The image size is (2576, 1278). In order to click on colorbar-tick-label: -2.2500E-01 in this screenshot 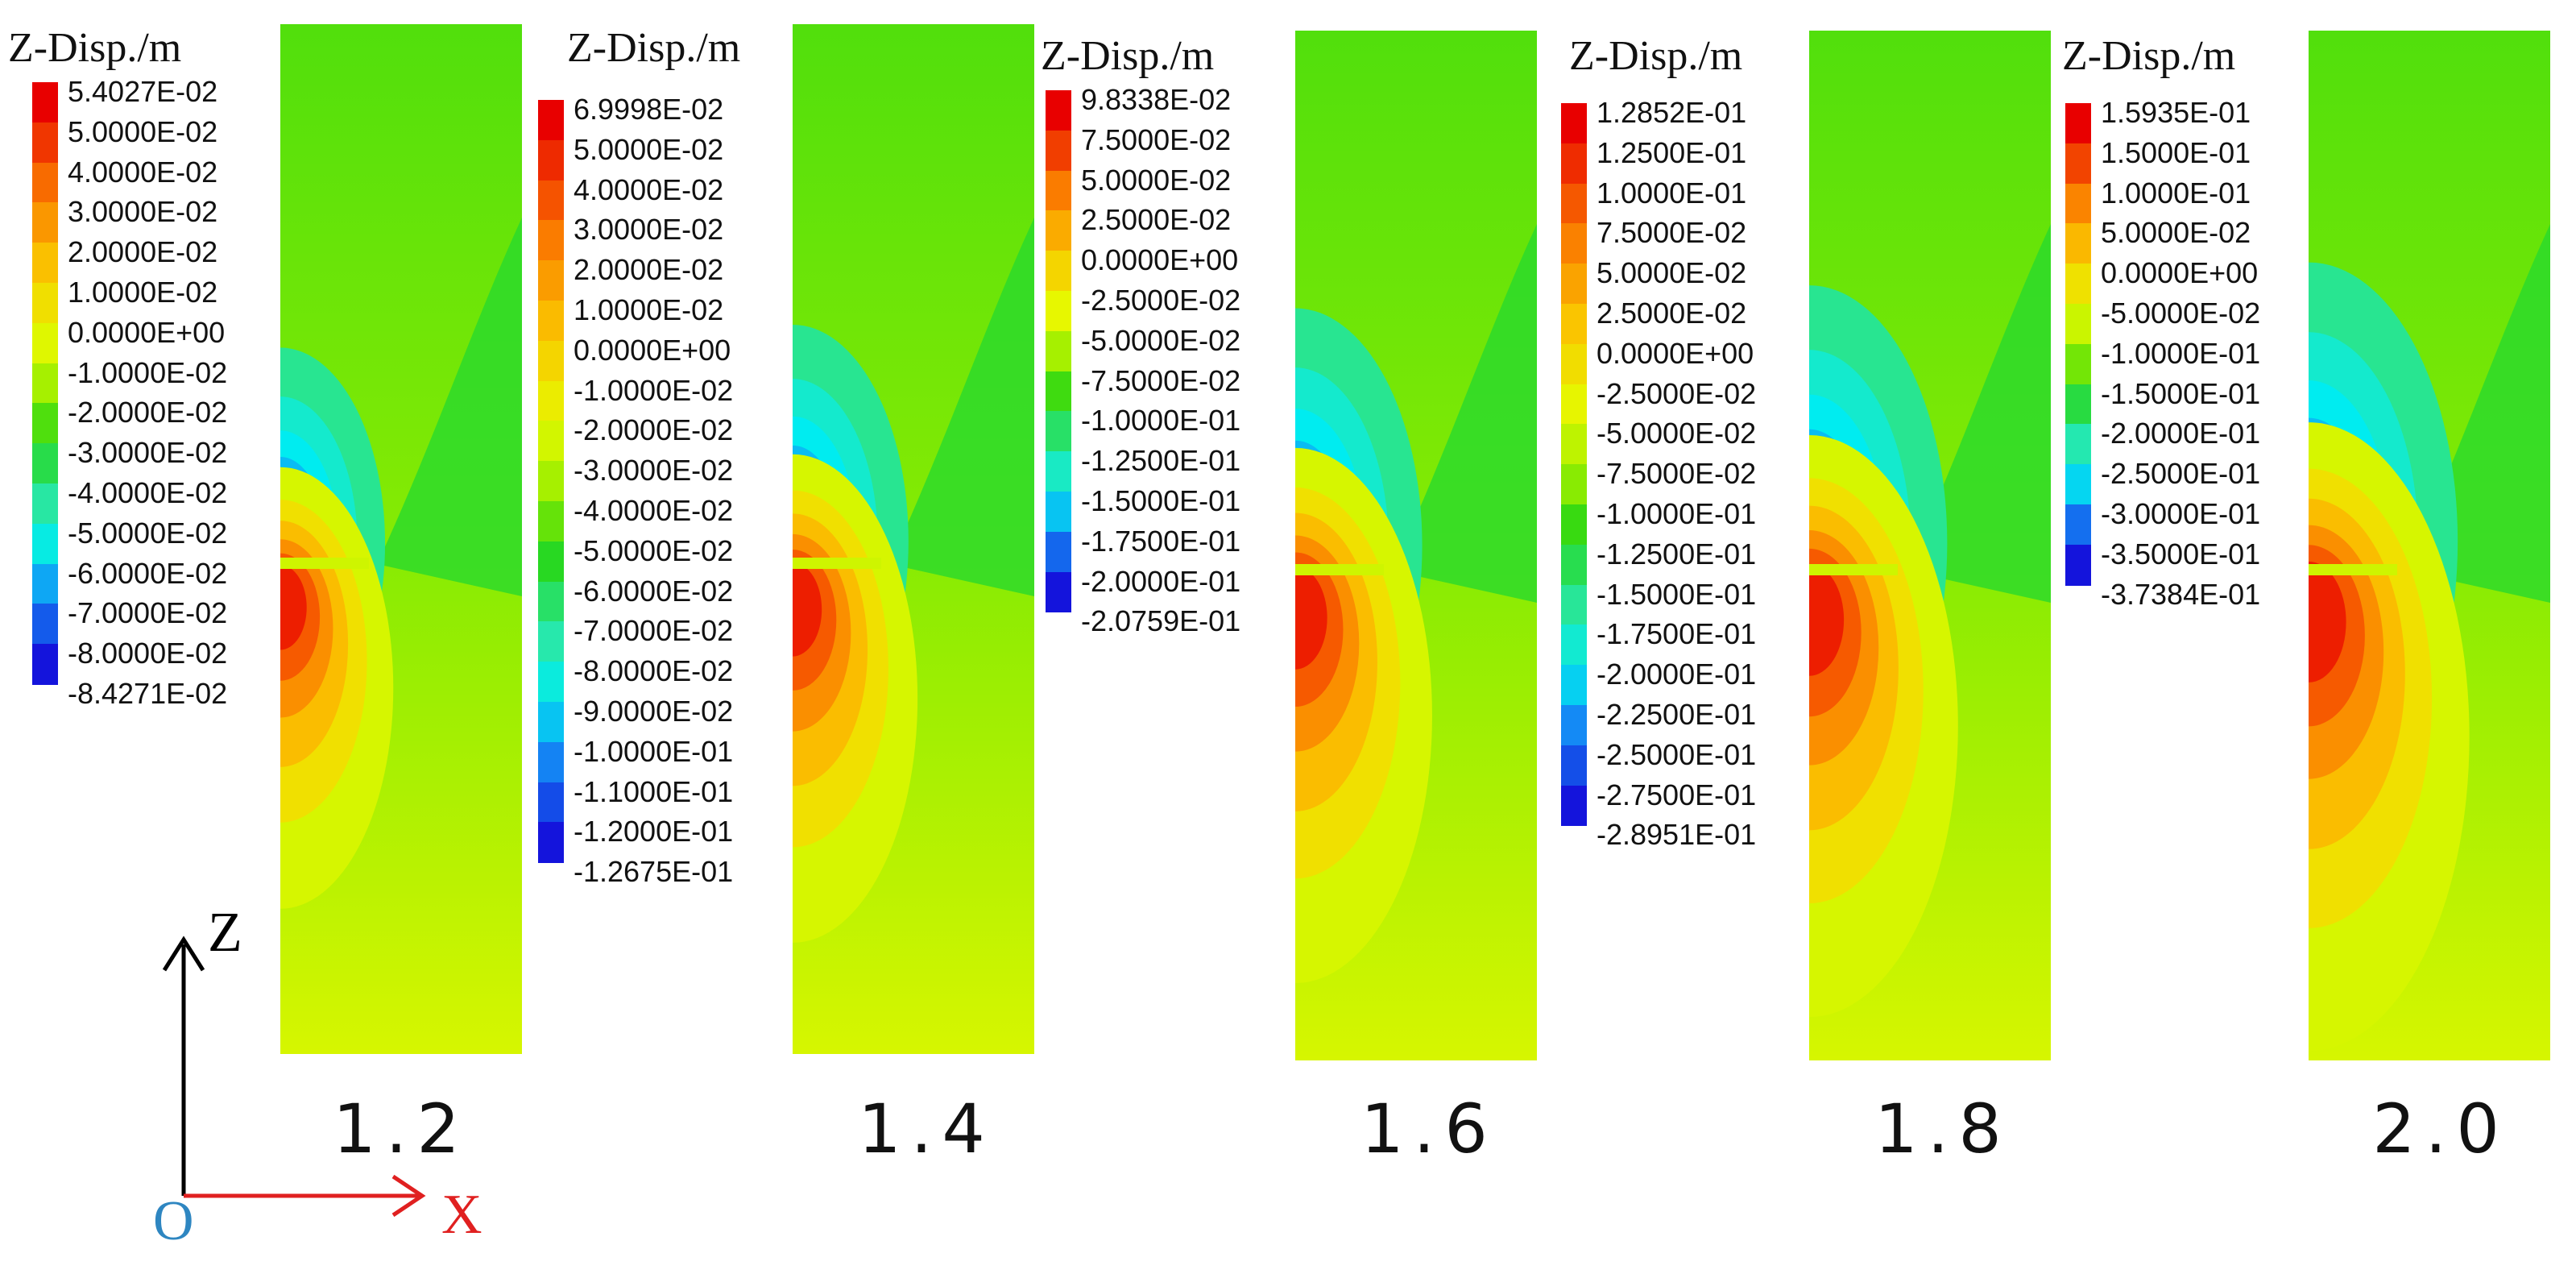, I will do `click(1677, 714)`.